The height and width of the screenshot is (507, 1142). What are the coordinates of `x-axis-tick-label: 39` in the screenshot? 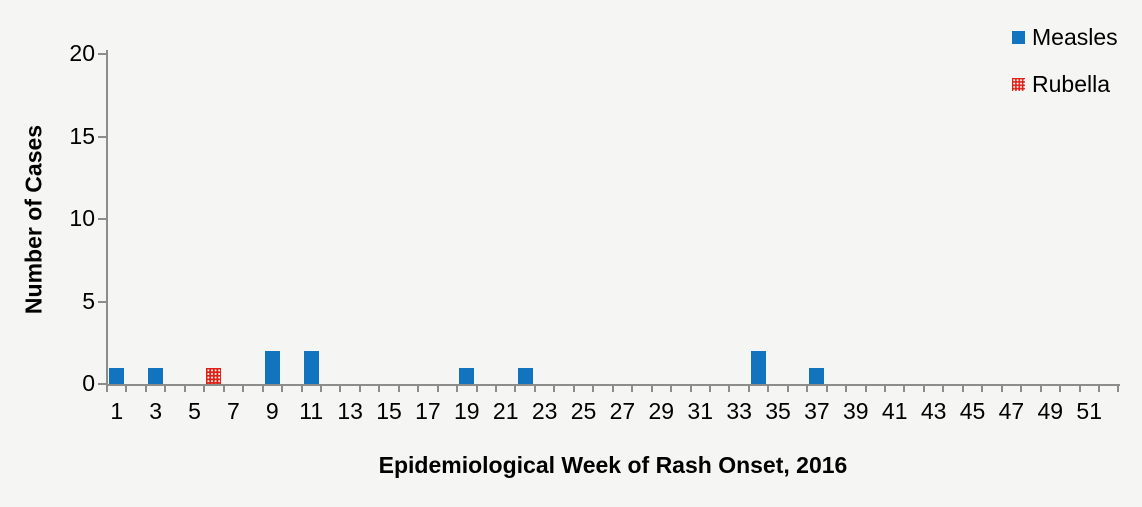 It's located at (856, 411).